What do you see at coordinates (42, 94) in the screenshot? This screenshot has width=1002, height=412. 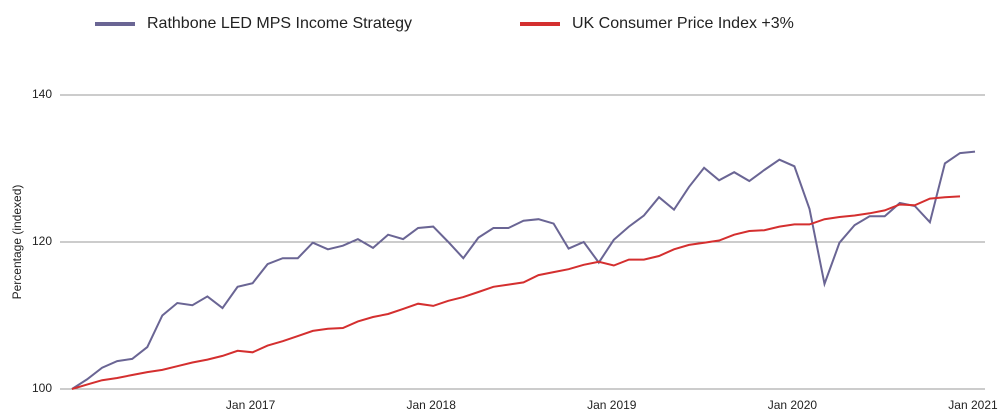 I see `y-tick-label: 140` at bounding box center [42, 94].